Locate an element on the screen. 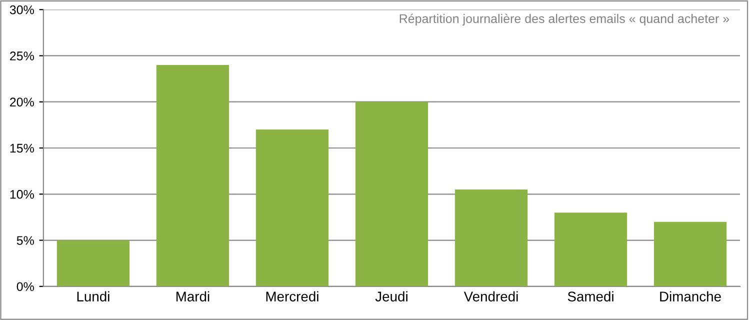 The width and height of the screenshot is (749, 320). x-tick-label: Mardi is located at coordinates (193, 296).